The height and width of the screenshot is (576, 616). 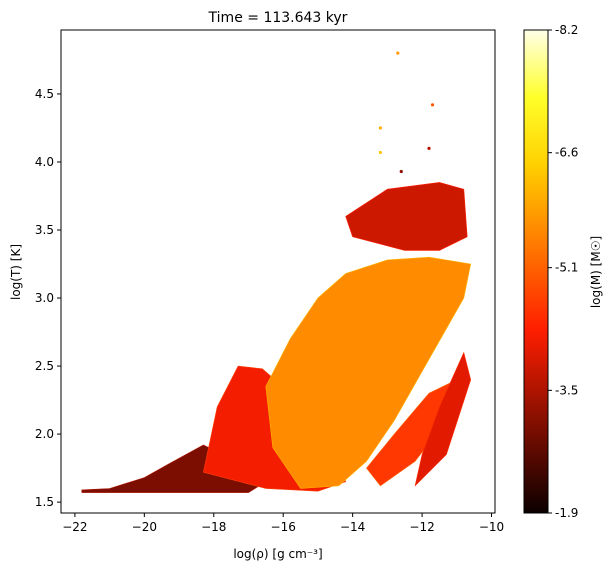 I want to click on y-axis-label: log(T) [K], so click(x=16, y=272).